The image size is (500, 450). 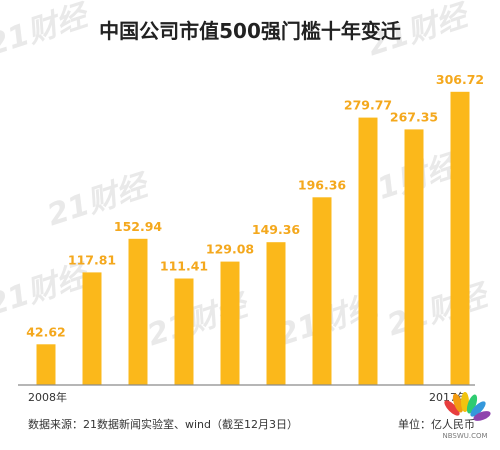 I want to click on value-label-5: 129.08, so click(x=230, y=249).